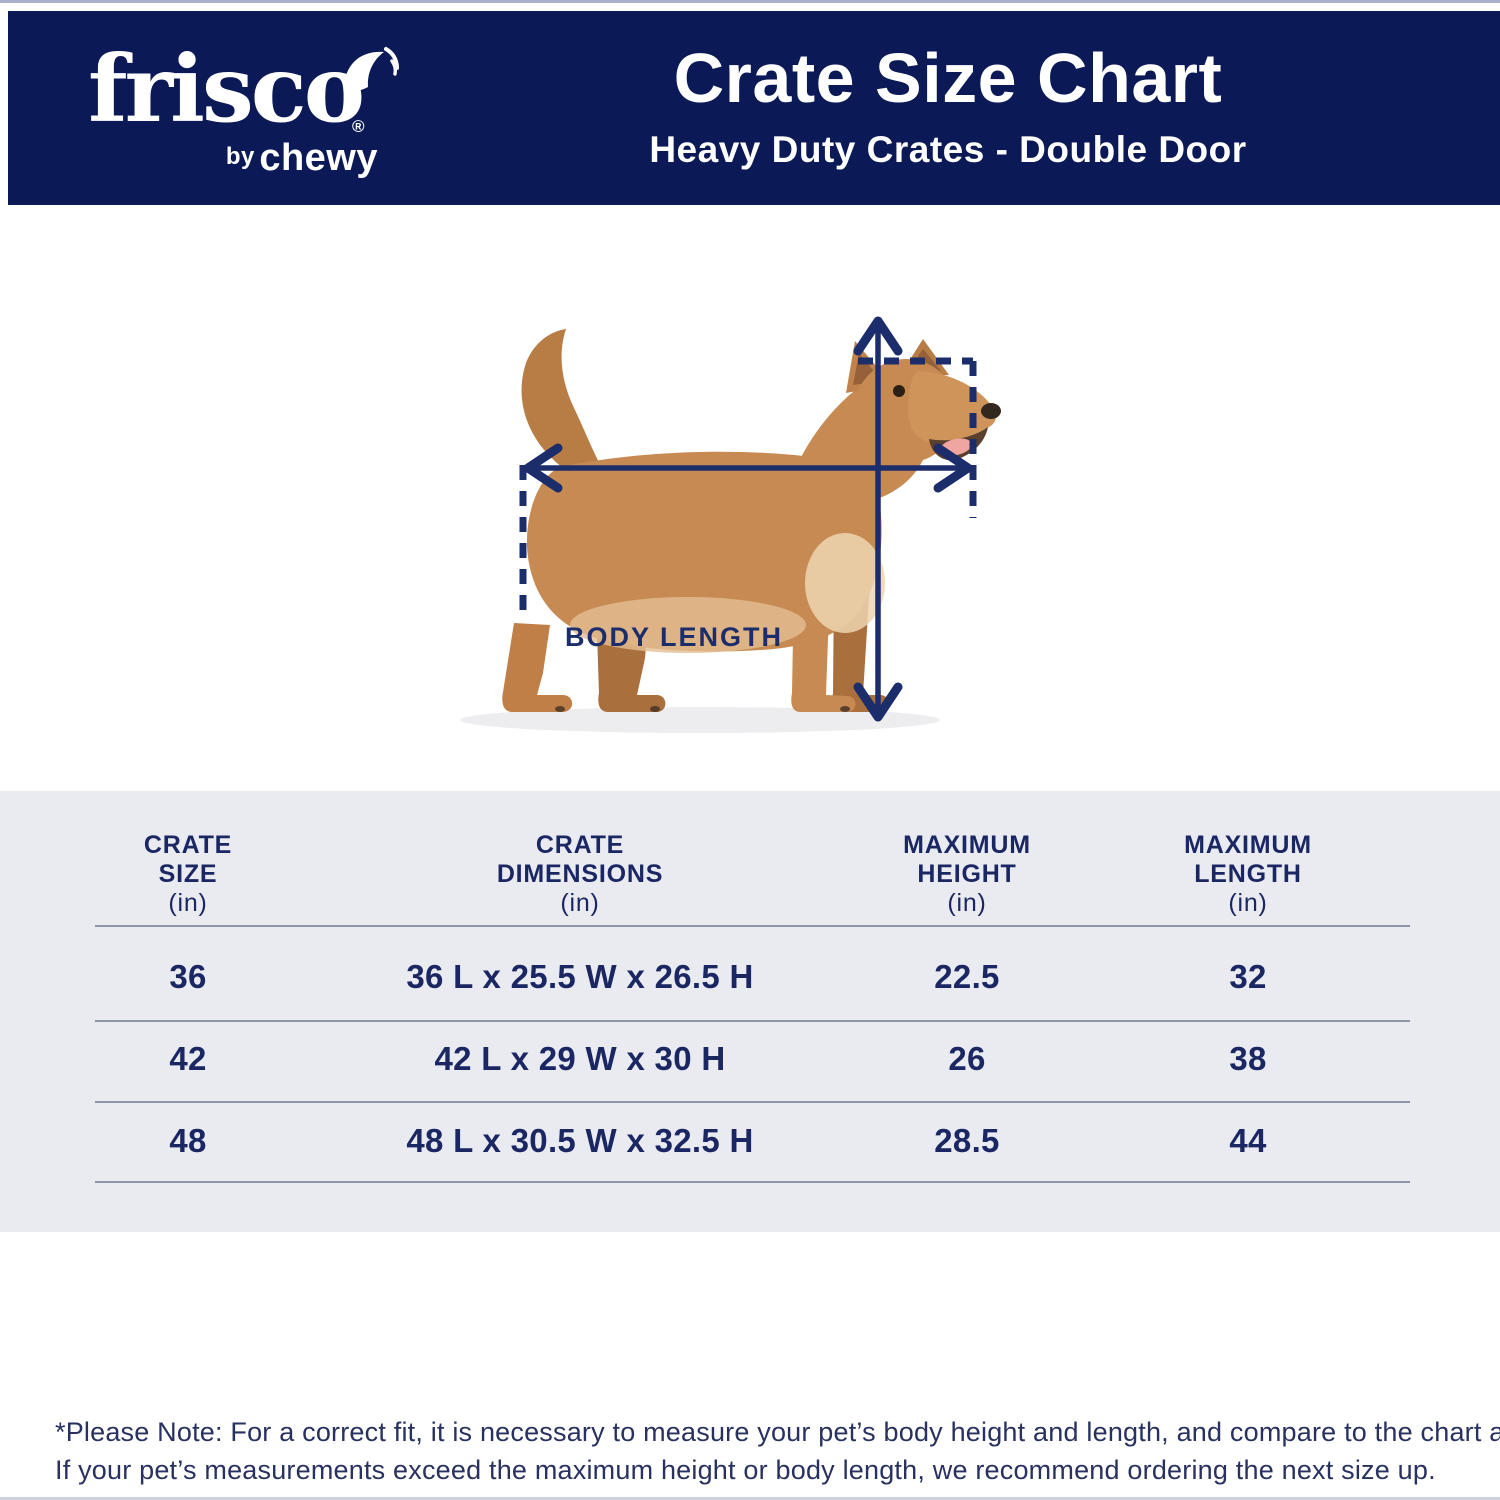  I want to click on frisco-logo: frisco ® by chewy, so click(245, 110).